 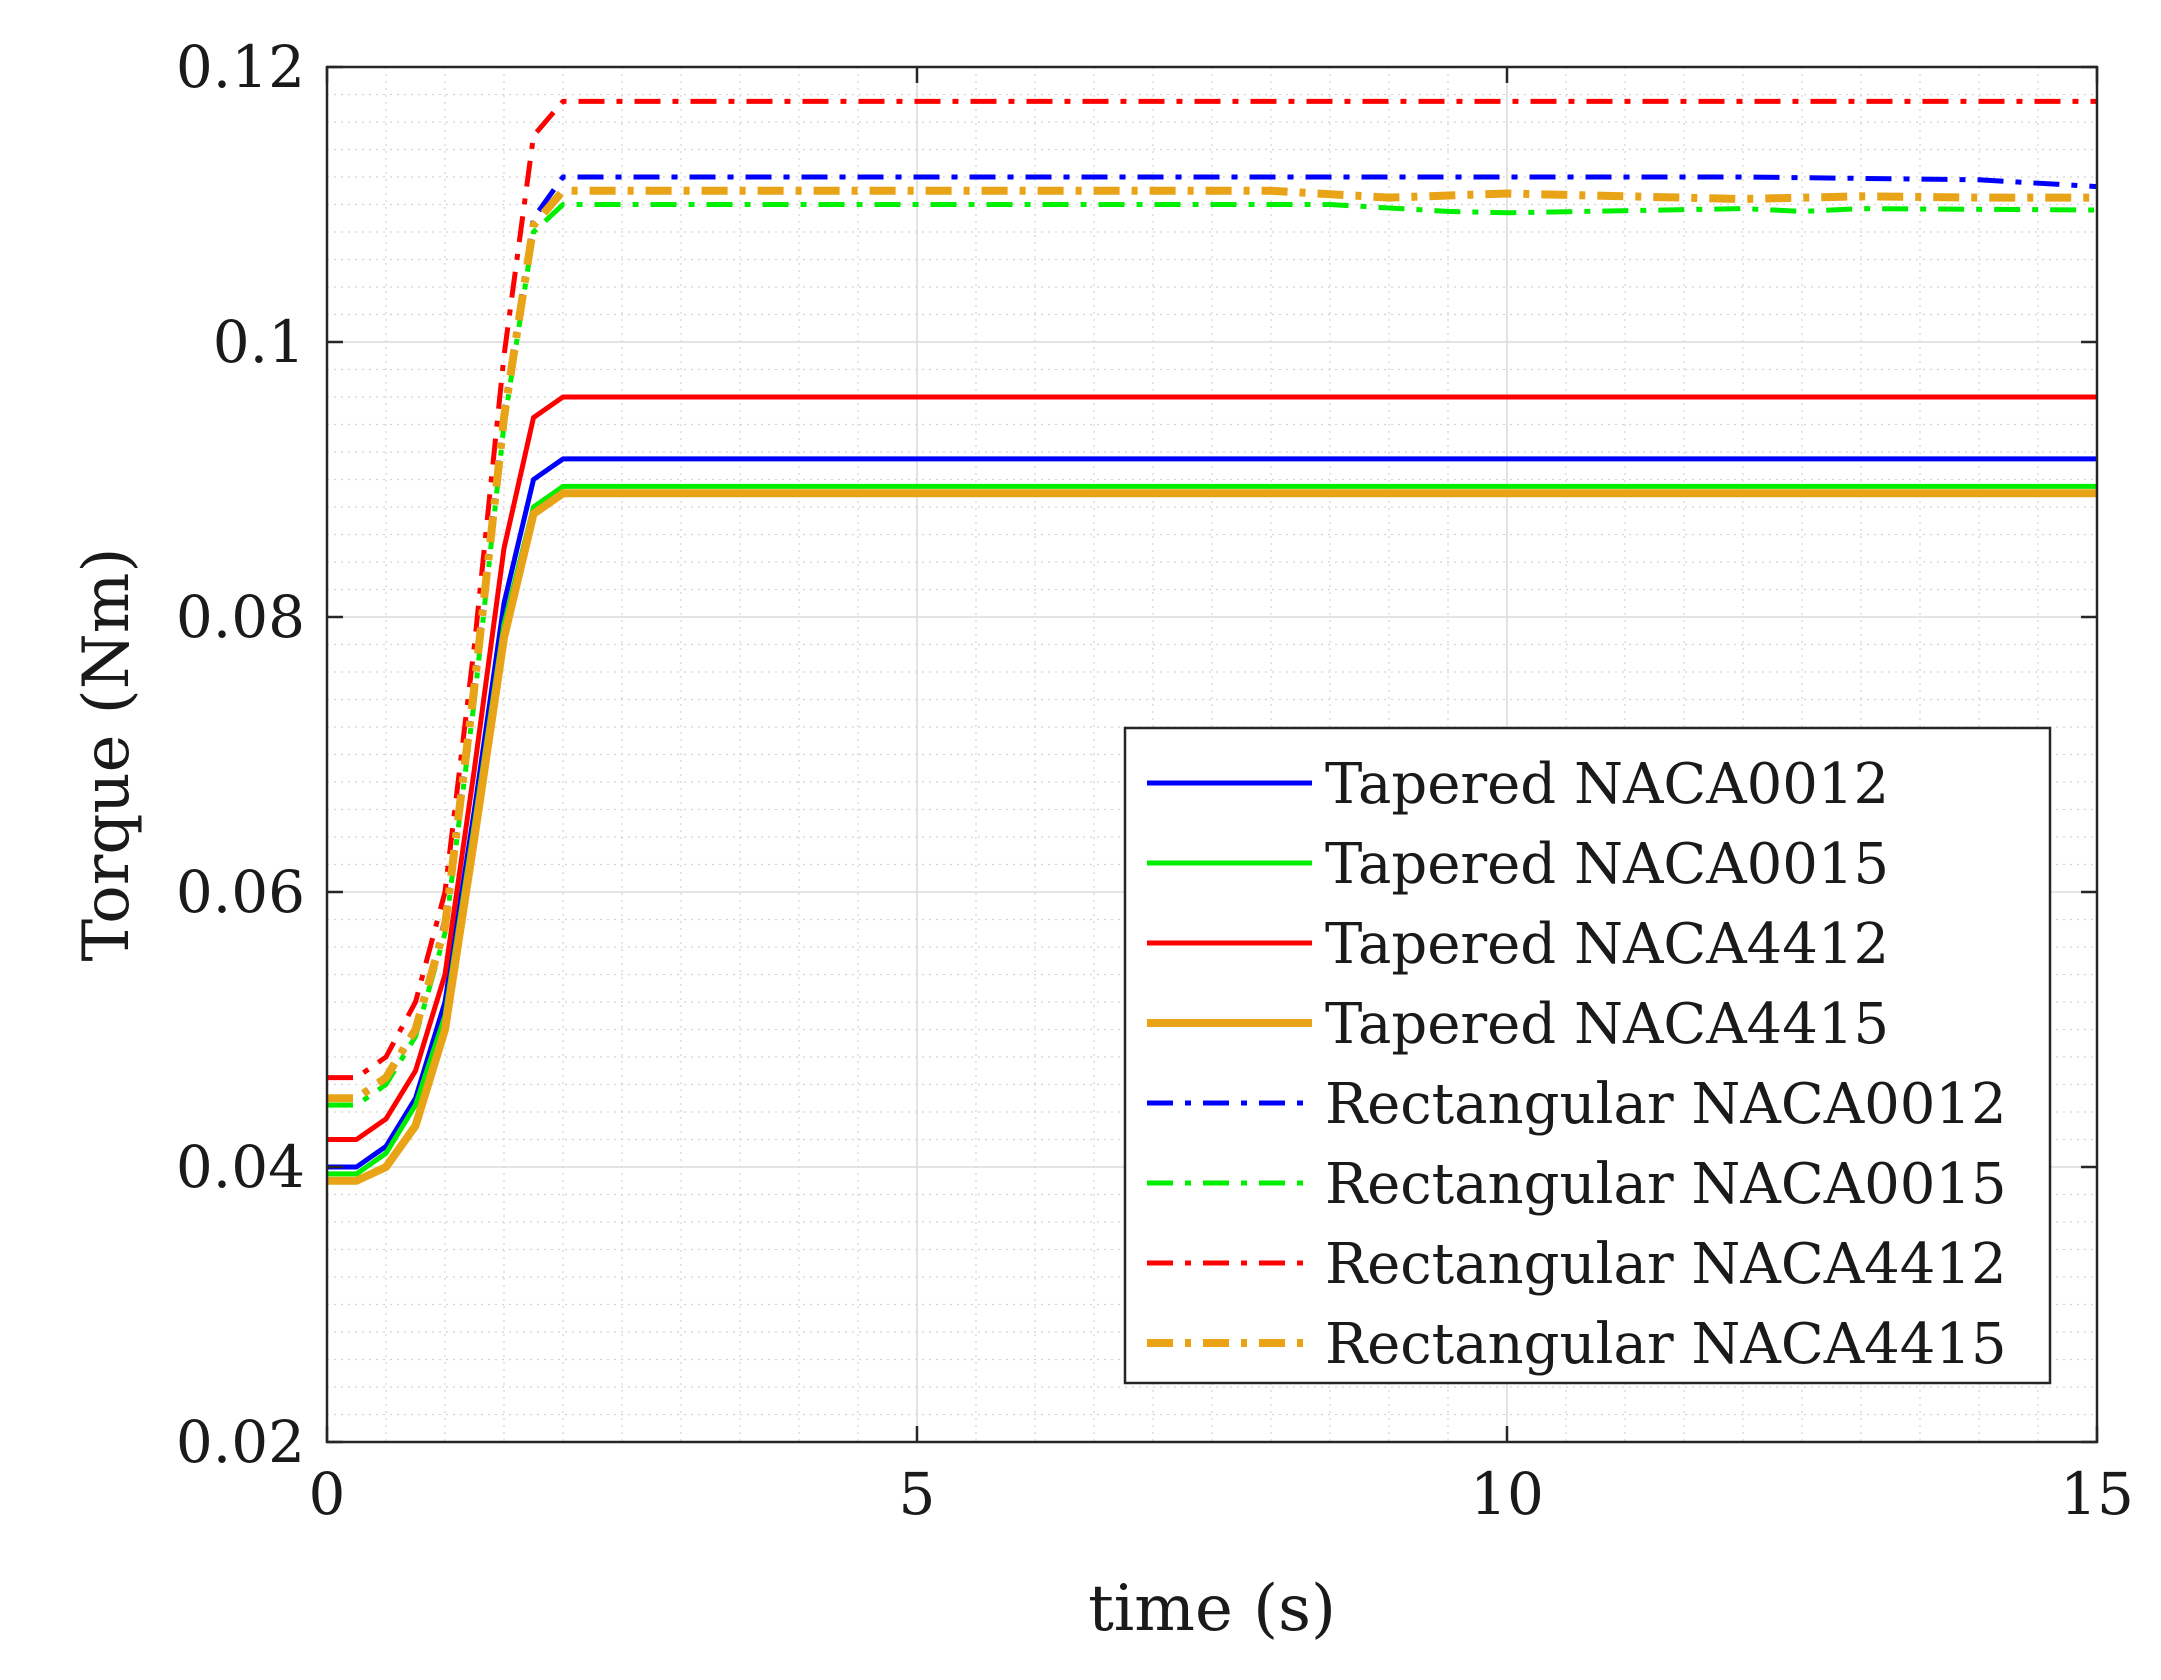 I want to click on legend-entry: Tapered NACA4415, so click(x=1518, y=1024).